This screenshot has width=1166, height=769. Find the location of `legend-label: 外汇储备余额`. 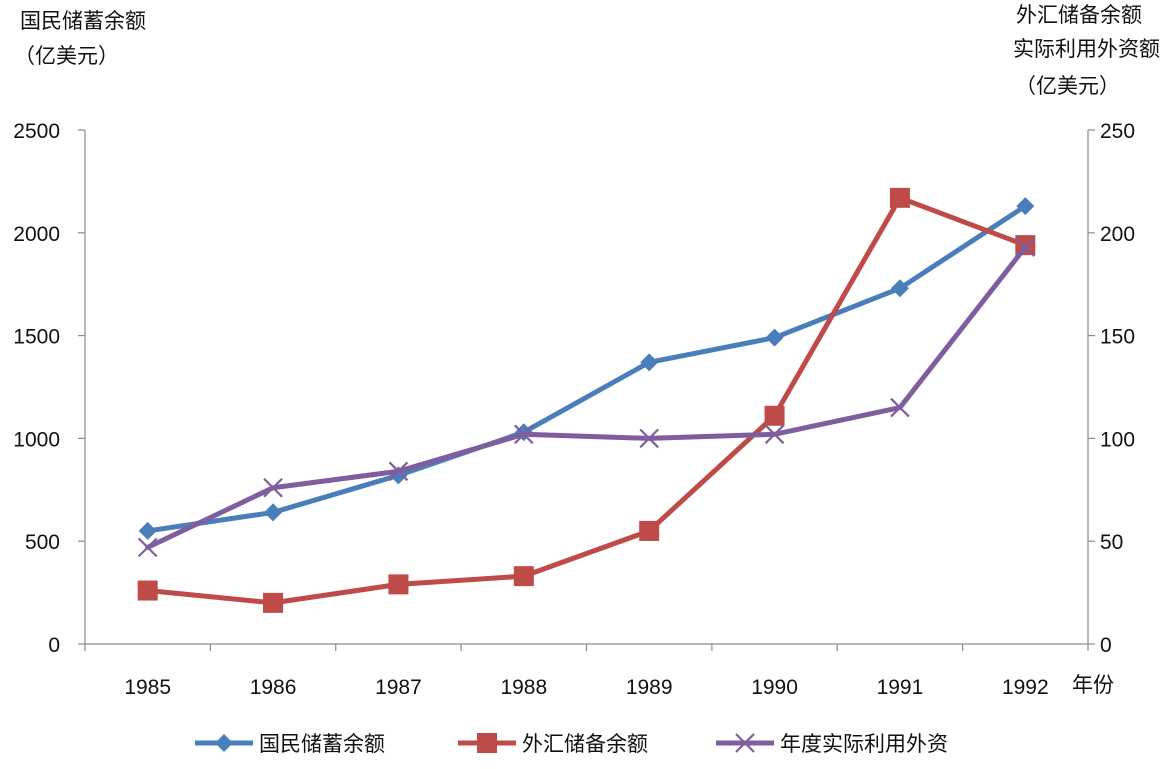

legend-label: 外汇储备余额 is located at coordinates (585, 744).